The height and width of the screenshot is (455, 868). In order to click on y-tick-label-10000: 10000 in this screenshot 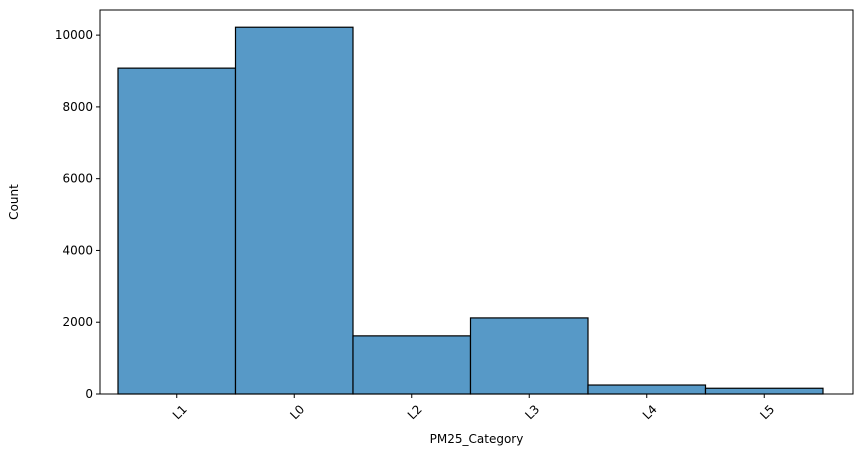, I will do `click(74, 35)`.